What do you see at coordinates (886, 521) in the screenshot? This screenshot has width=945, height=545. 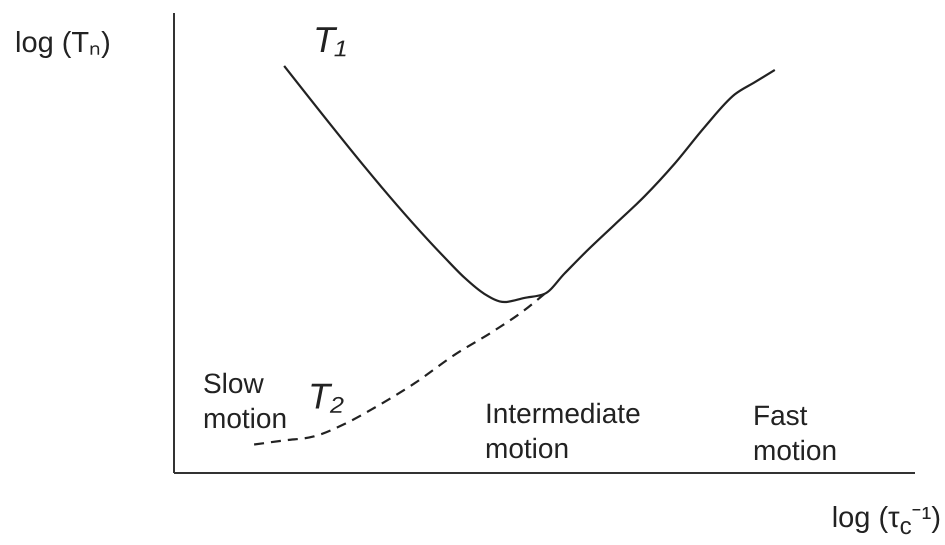 I see `x-axis-title: log (τ$_{c}$⁻¹)` at bounding box center [886, 521].